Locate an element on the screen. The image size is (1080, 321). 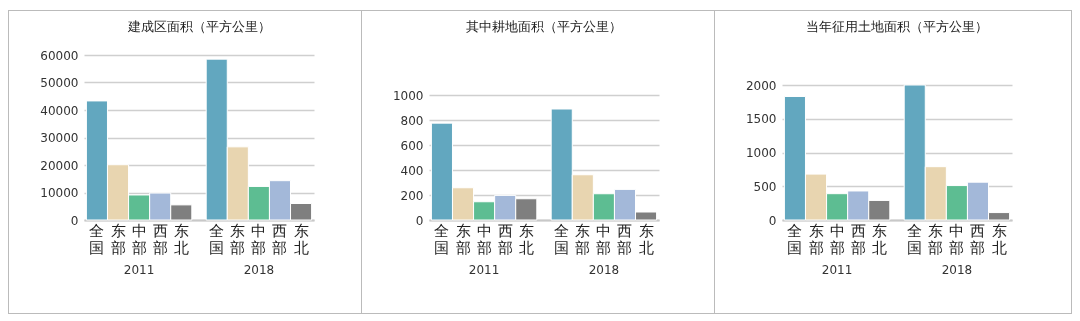
y-tick-label: 20000 is located at coordinates (59, 165).